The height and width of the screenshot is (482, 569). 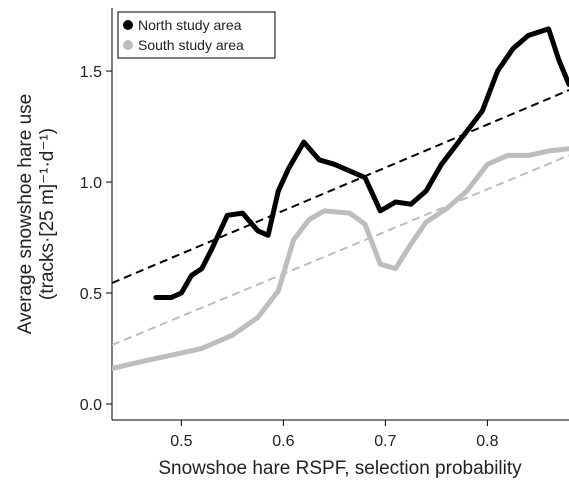 What do you see at coordinates (91, 405) in the screenshot?
I see `y-tick-label: 0.0` at bounding box center [91, 405].